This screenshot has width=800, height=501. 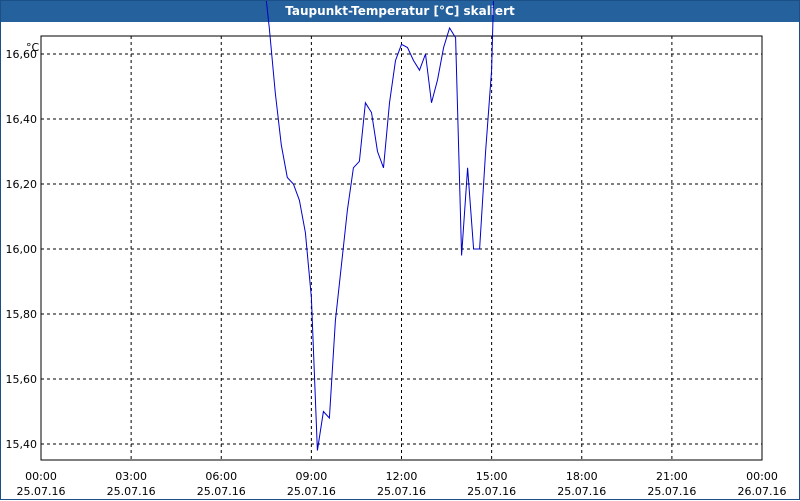 What do you see at coordinates (33, 47) in the screenshot?
I see `y-axis-label: °C` at bounding box center [33, 47].